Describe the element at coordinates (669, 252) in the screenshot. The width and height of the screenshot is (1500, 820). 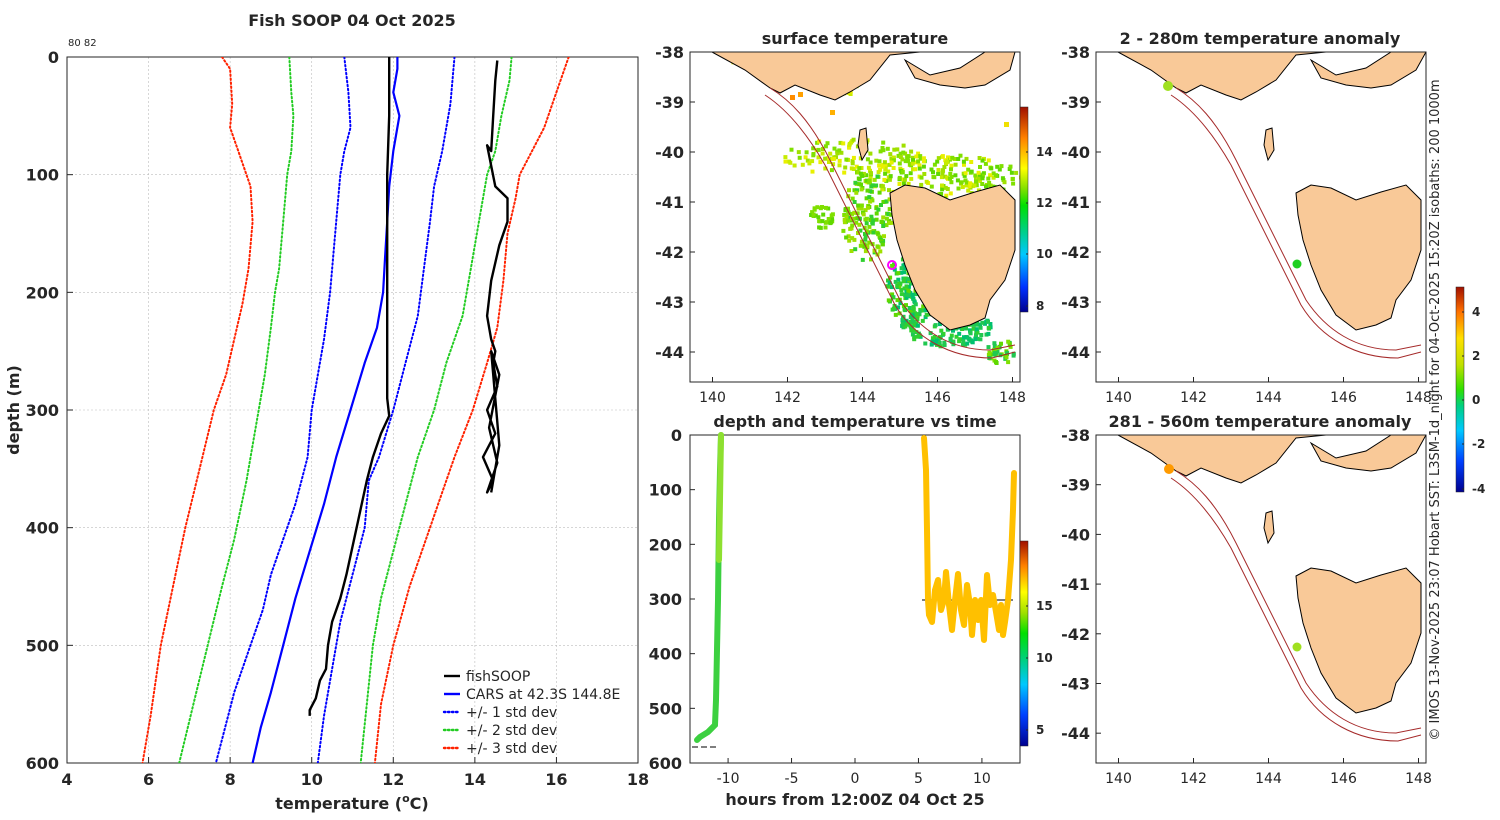
I see `surface-y-tick-label: -42` at that location.